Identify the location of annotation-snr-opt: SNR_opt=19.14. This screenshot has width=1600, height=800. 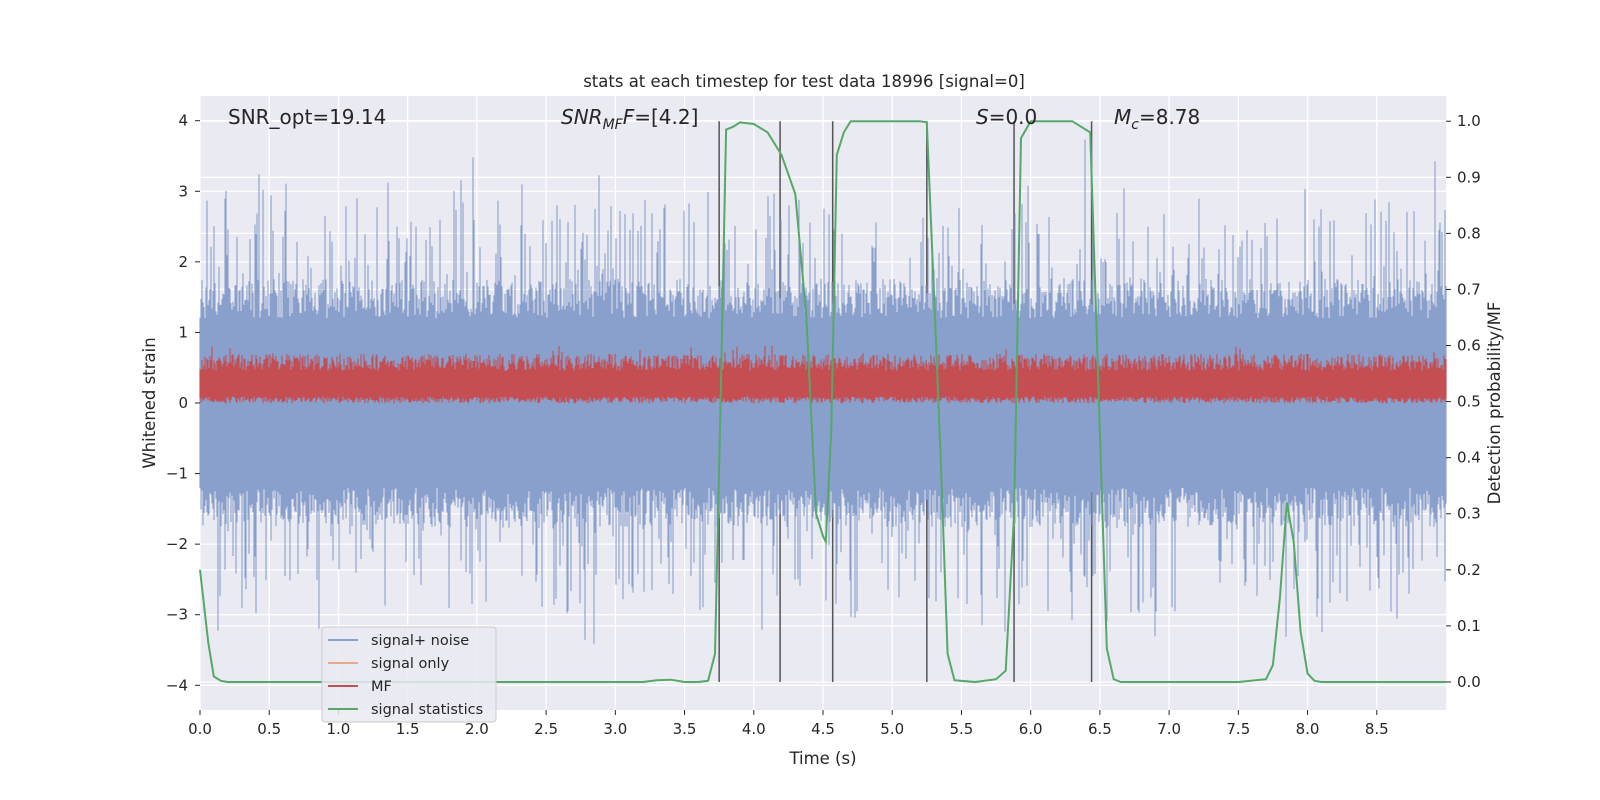
(307, 117).